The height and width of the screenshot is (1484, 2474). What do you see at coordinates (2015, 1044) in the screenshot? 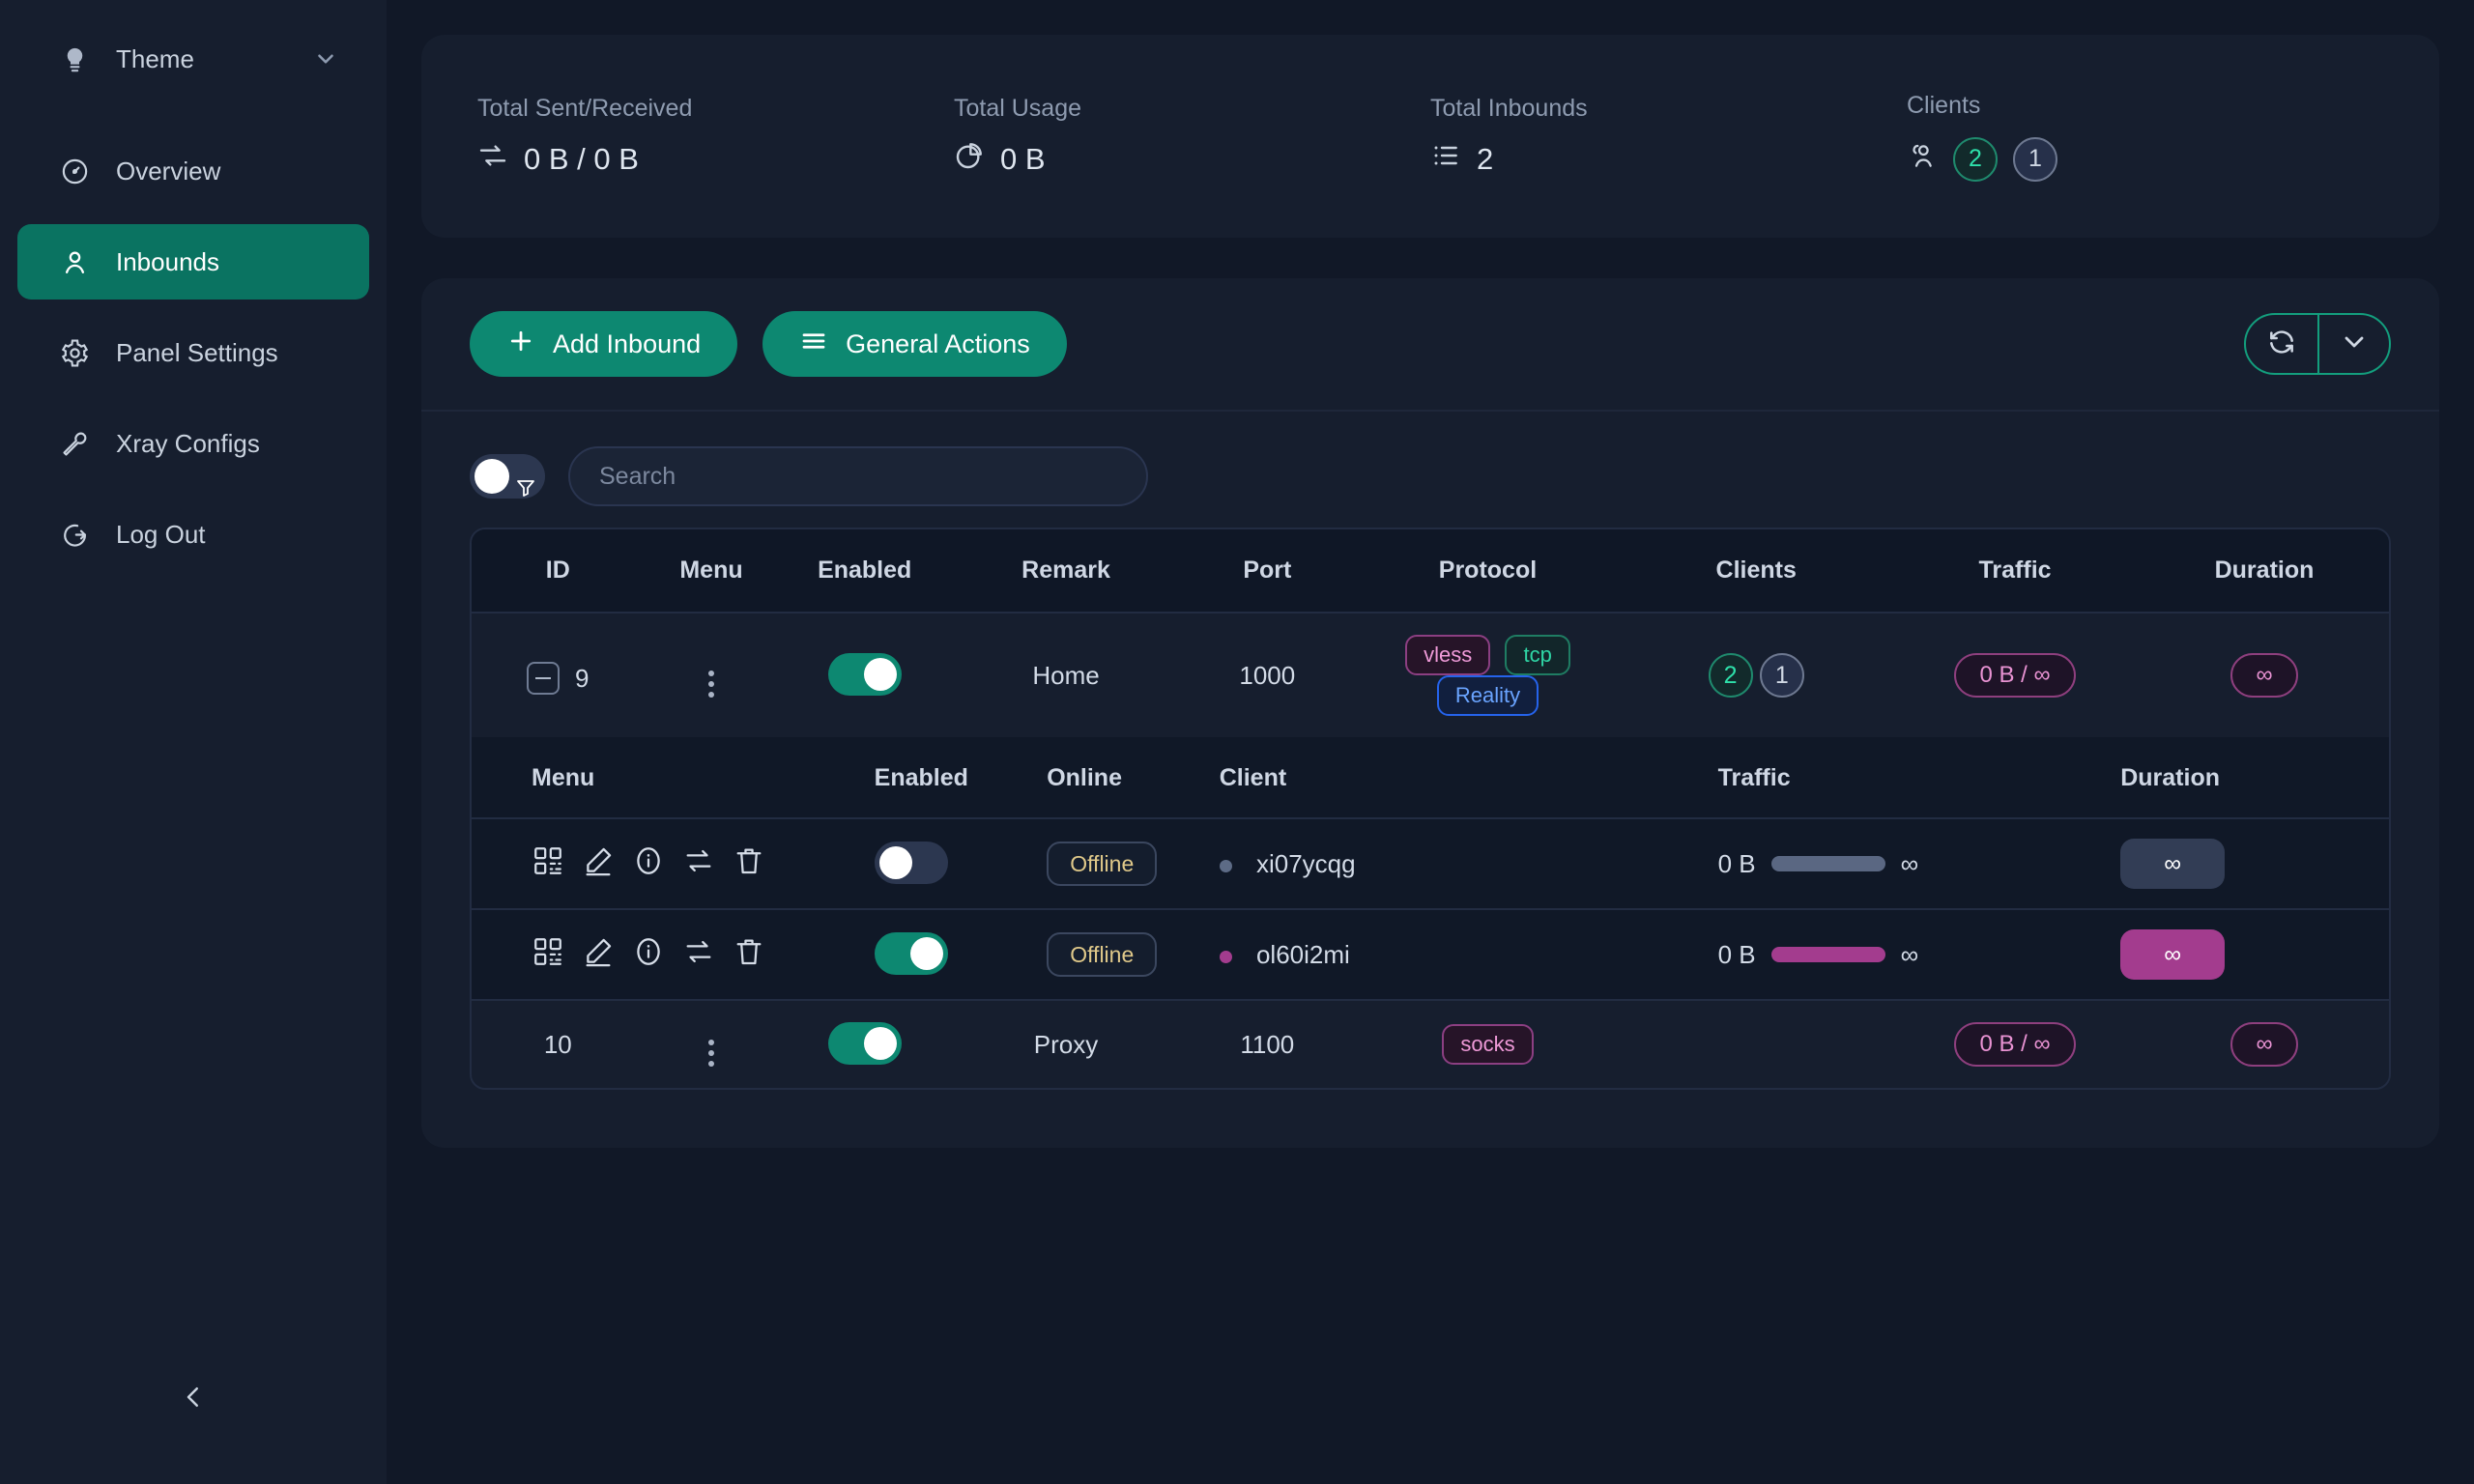
I see `row-traffic-badge: 0 B / ∞` at bounding box center [2015, 1044].